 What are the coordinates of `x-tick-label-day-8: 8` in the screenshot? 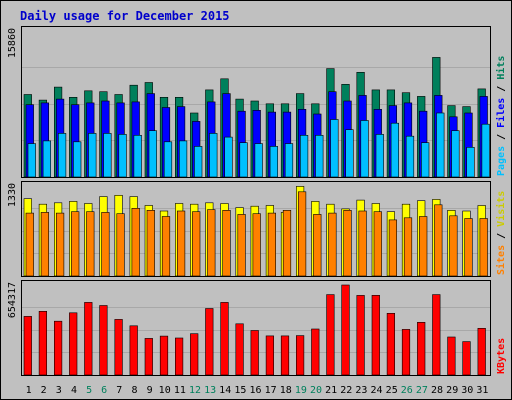 It's located at (134, 390).